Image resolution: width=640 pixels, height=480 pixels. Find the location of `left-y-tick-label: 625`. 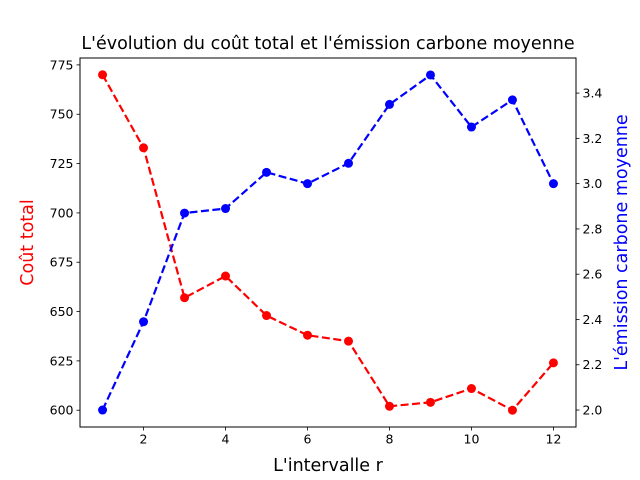

left-y-tick-label: 625 is located at coordinates (62, 360).